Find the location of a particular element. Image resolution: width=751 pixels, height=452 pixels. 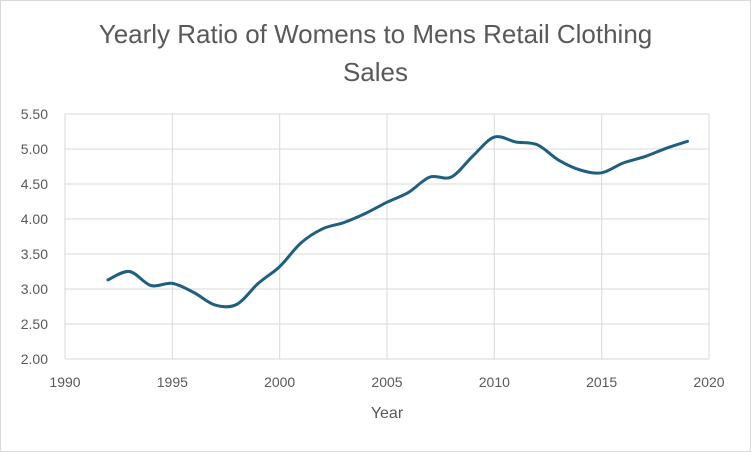

y-tick-label: 3.00 is located at coordinates (34, 289).